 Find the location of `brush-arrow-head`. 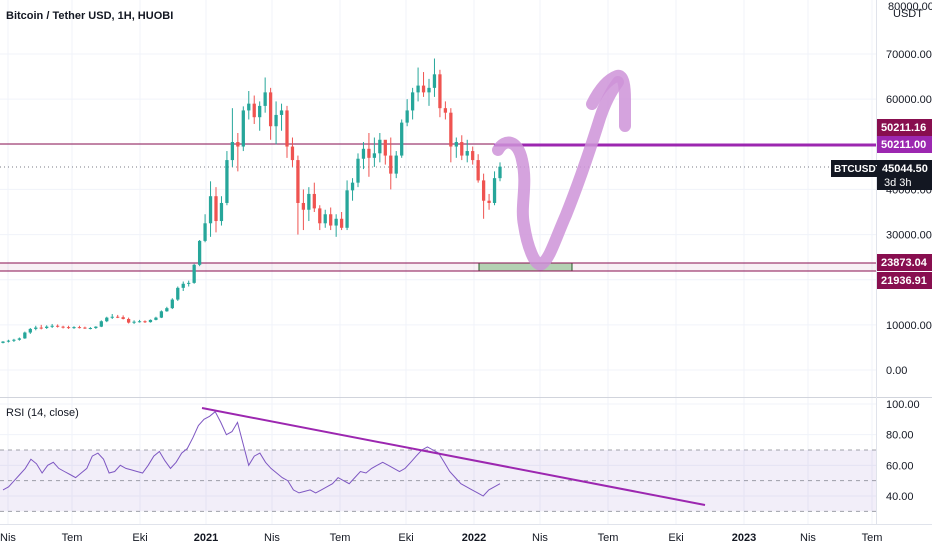

brush-arrow-head is located at coordinates (608, 100).